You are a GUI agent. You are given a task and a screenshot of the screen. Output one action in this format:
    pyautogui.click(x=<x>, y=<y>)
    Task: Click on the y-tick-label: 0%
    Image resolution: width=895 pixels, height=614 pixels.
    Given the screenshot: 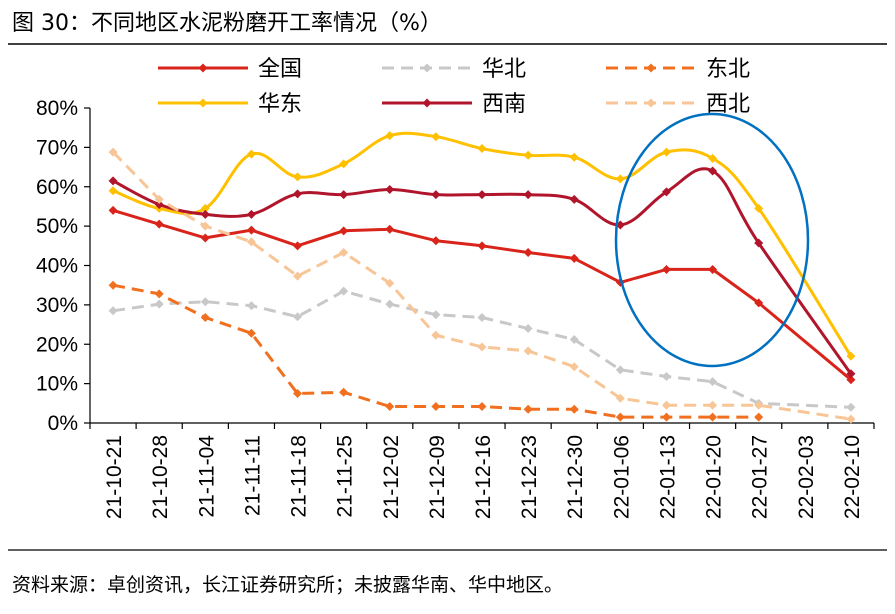 What is the action you would take?
    pyautogui.click(x=63, y=423)
    